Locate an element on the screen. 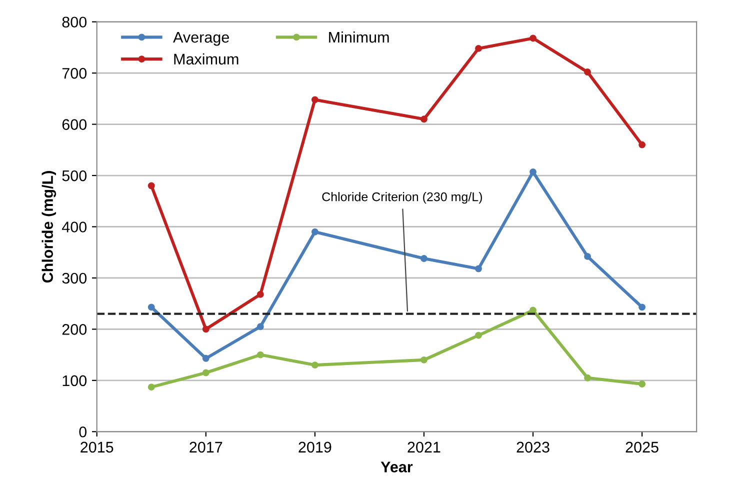  y-tick-label: 800 is located at coordinates (74, 22).